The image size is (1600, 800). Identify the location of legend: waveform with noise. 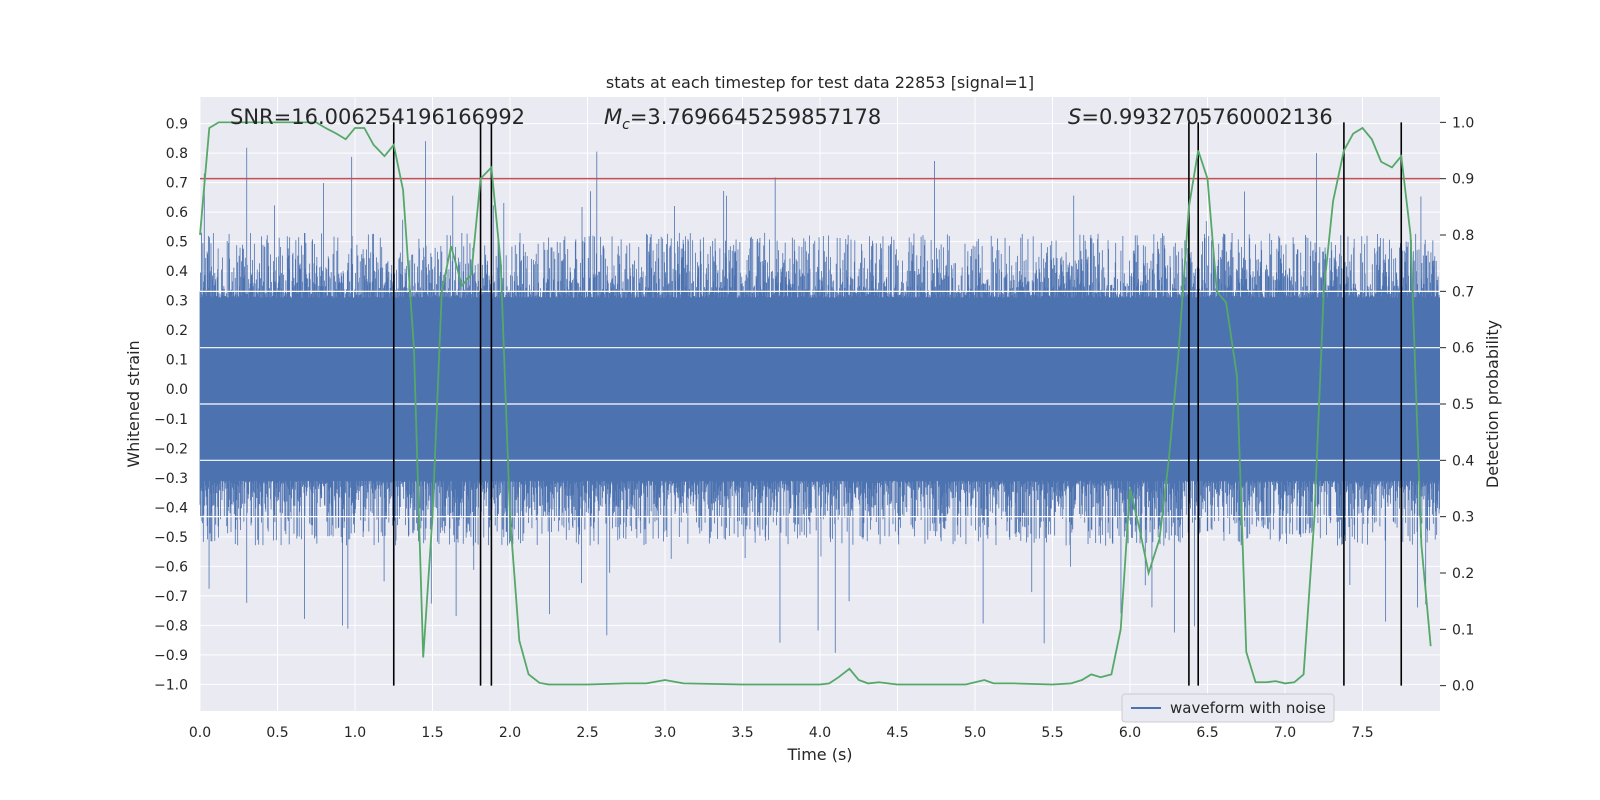
(1228, 708).